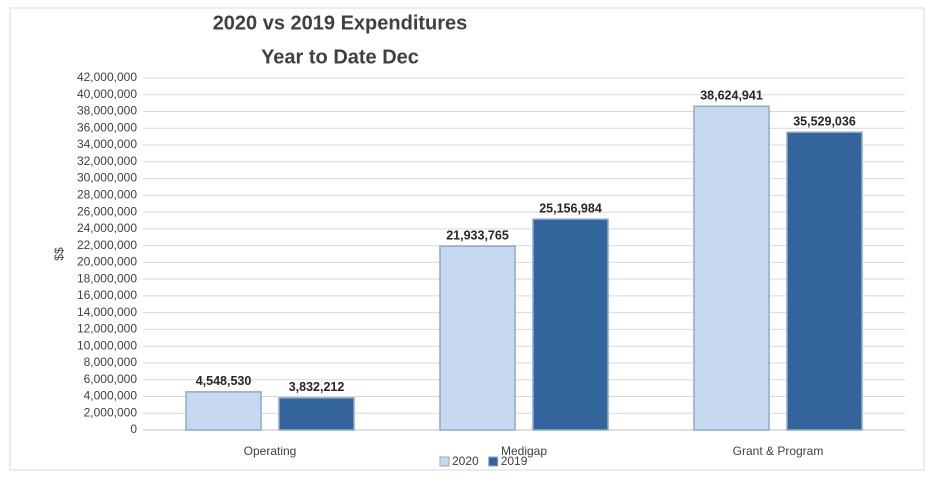 This screenshot has height=482, width=935. I want to click on value-label: 21,933,765, so click(477, 235).